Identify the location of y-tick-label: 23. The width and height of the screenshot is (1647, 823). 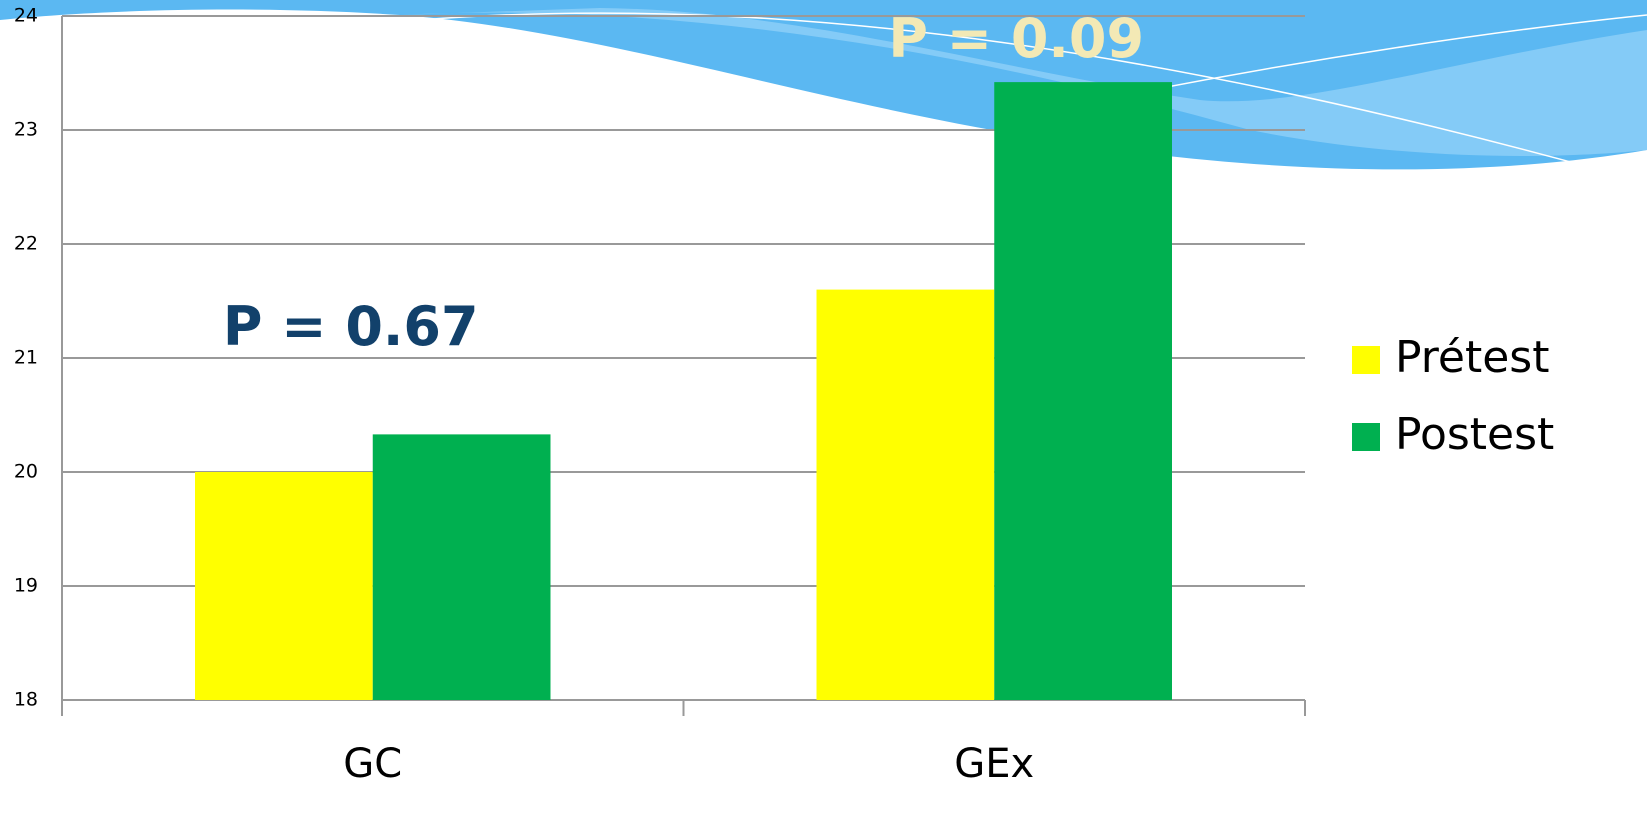
(26, 130).